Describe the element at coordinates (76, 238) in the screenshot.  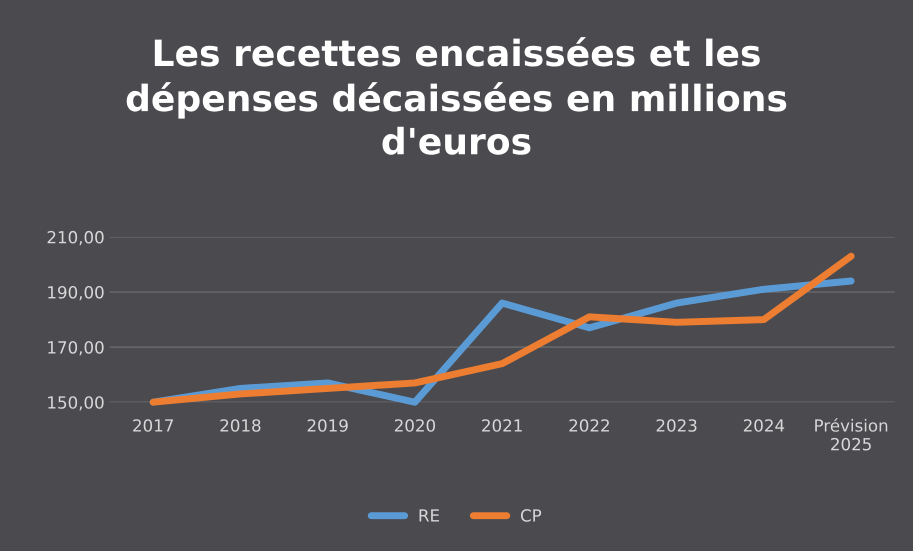
I see `y-tick-label: 210,00` at that location.